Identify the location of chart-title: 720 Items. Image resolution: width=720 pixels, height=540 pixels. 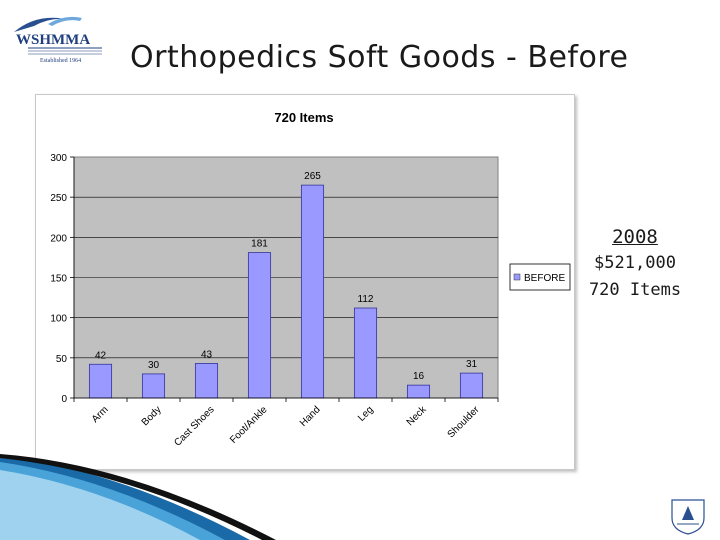
(303, 117).